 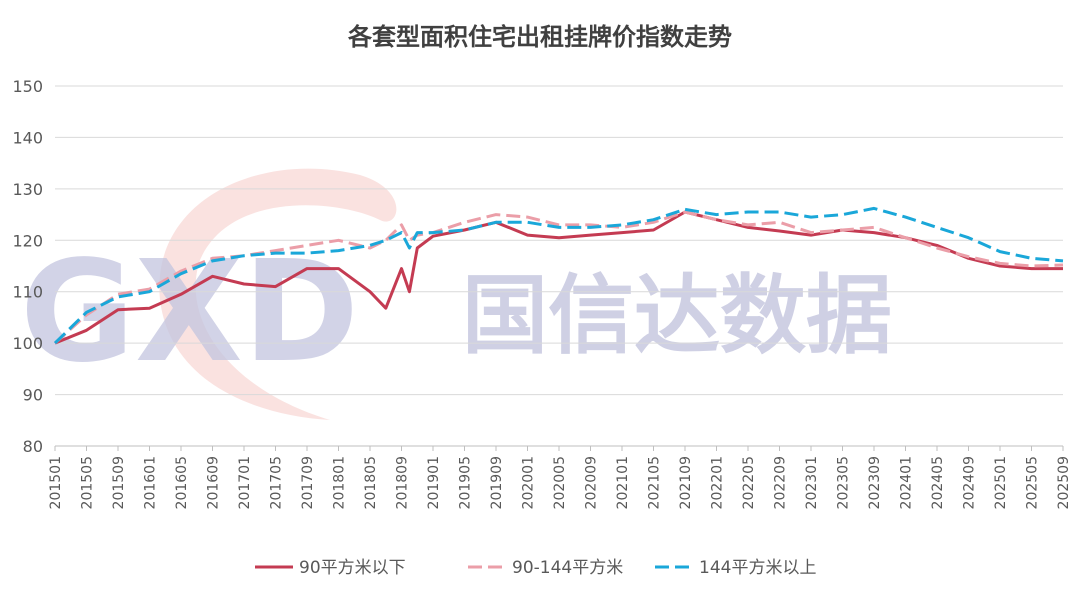 I want to click on x-tick-label: 202201, so click(x=718, y=482).